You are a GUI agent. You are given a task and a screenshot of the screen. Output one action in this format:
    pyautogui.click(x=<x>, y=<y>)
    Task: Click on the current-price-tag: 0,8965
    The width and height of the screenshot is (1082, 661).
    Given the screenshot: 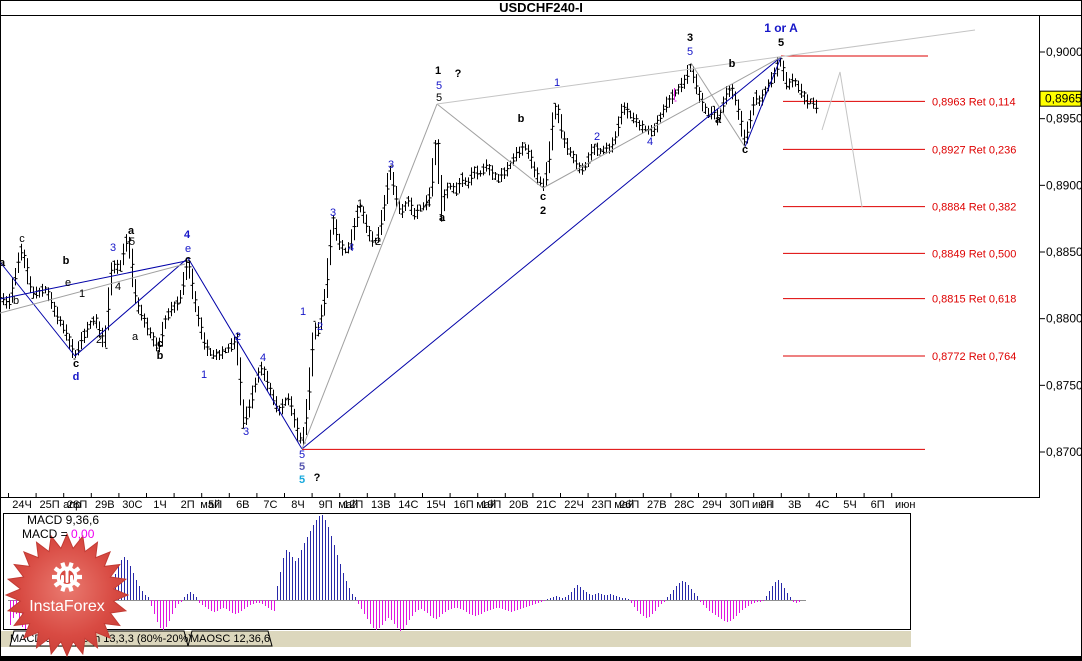 What is the action you would take?
    pyautogui.click(x=1060, y=98)
    